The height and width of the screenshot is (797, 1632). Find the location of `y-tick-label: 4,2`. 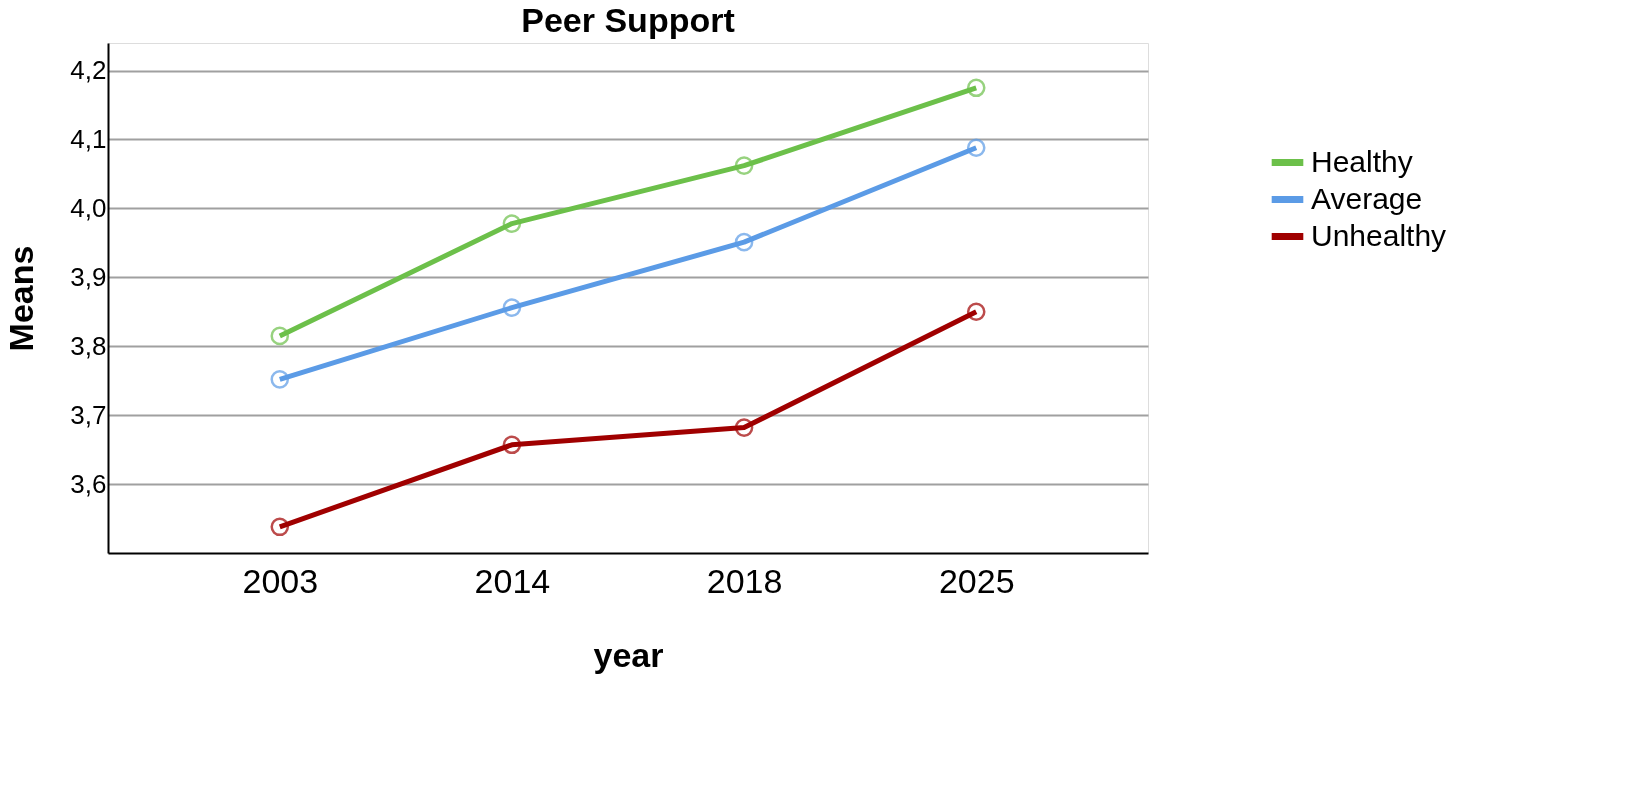

y-tick-label: 4,2 is located at coordinates (88, 70).